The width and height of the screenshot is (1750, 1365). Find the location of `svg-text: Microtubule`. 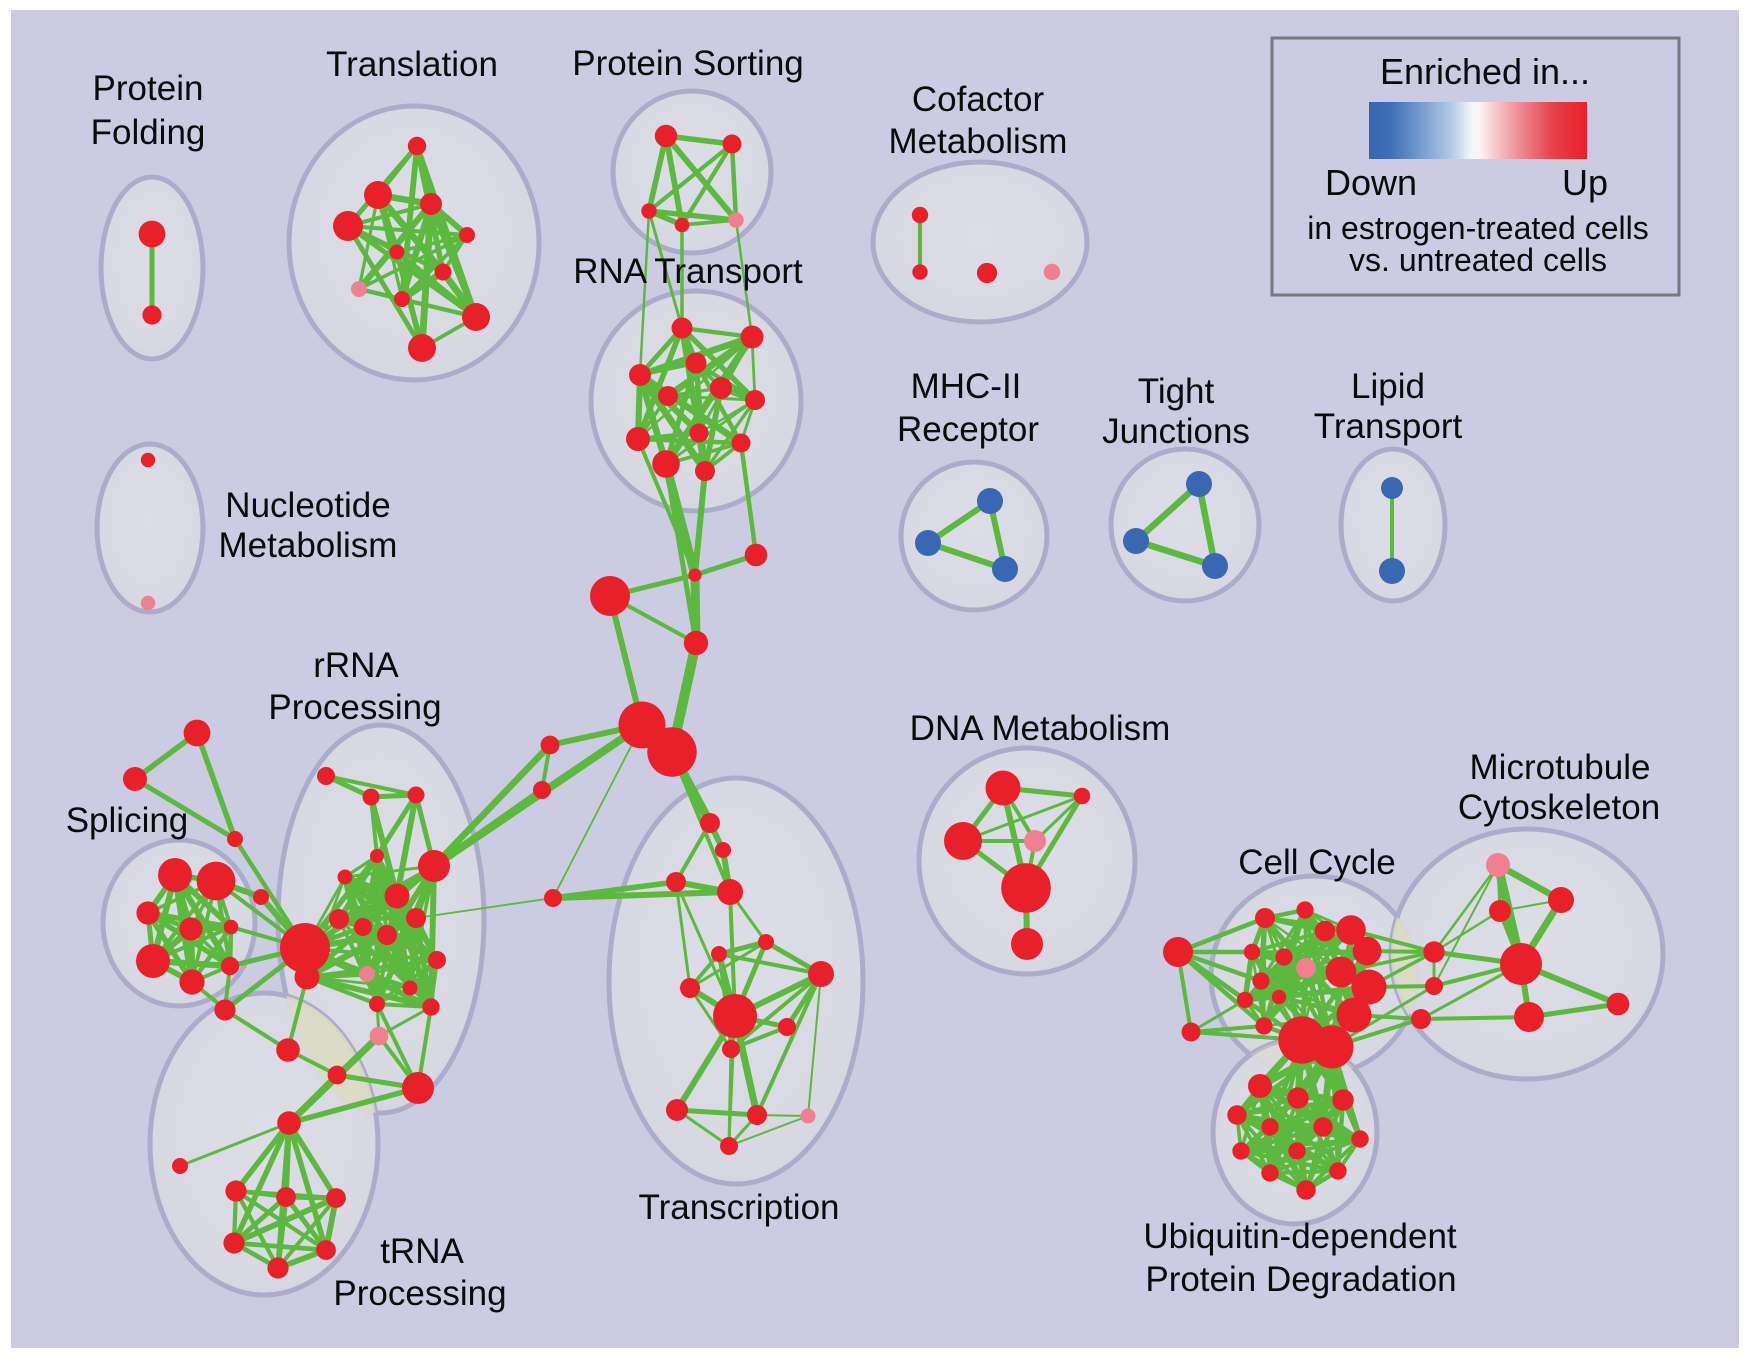

svg-text: Microtubule is located at coordinates (1560, 767).